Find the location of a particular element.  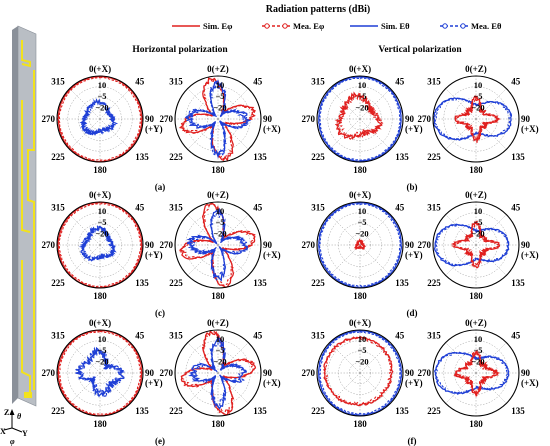

polar-plot: 0(+X) 315 45 270 90(+Y) 225 135 180 10−5−20 (e) is located at coordinates (104, 382).